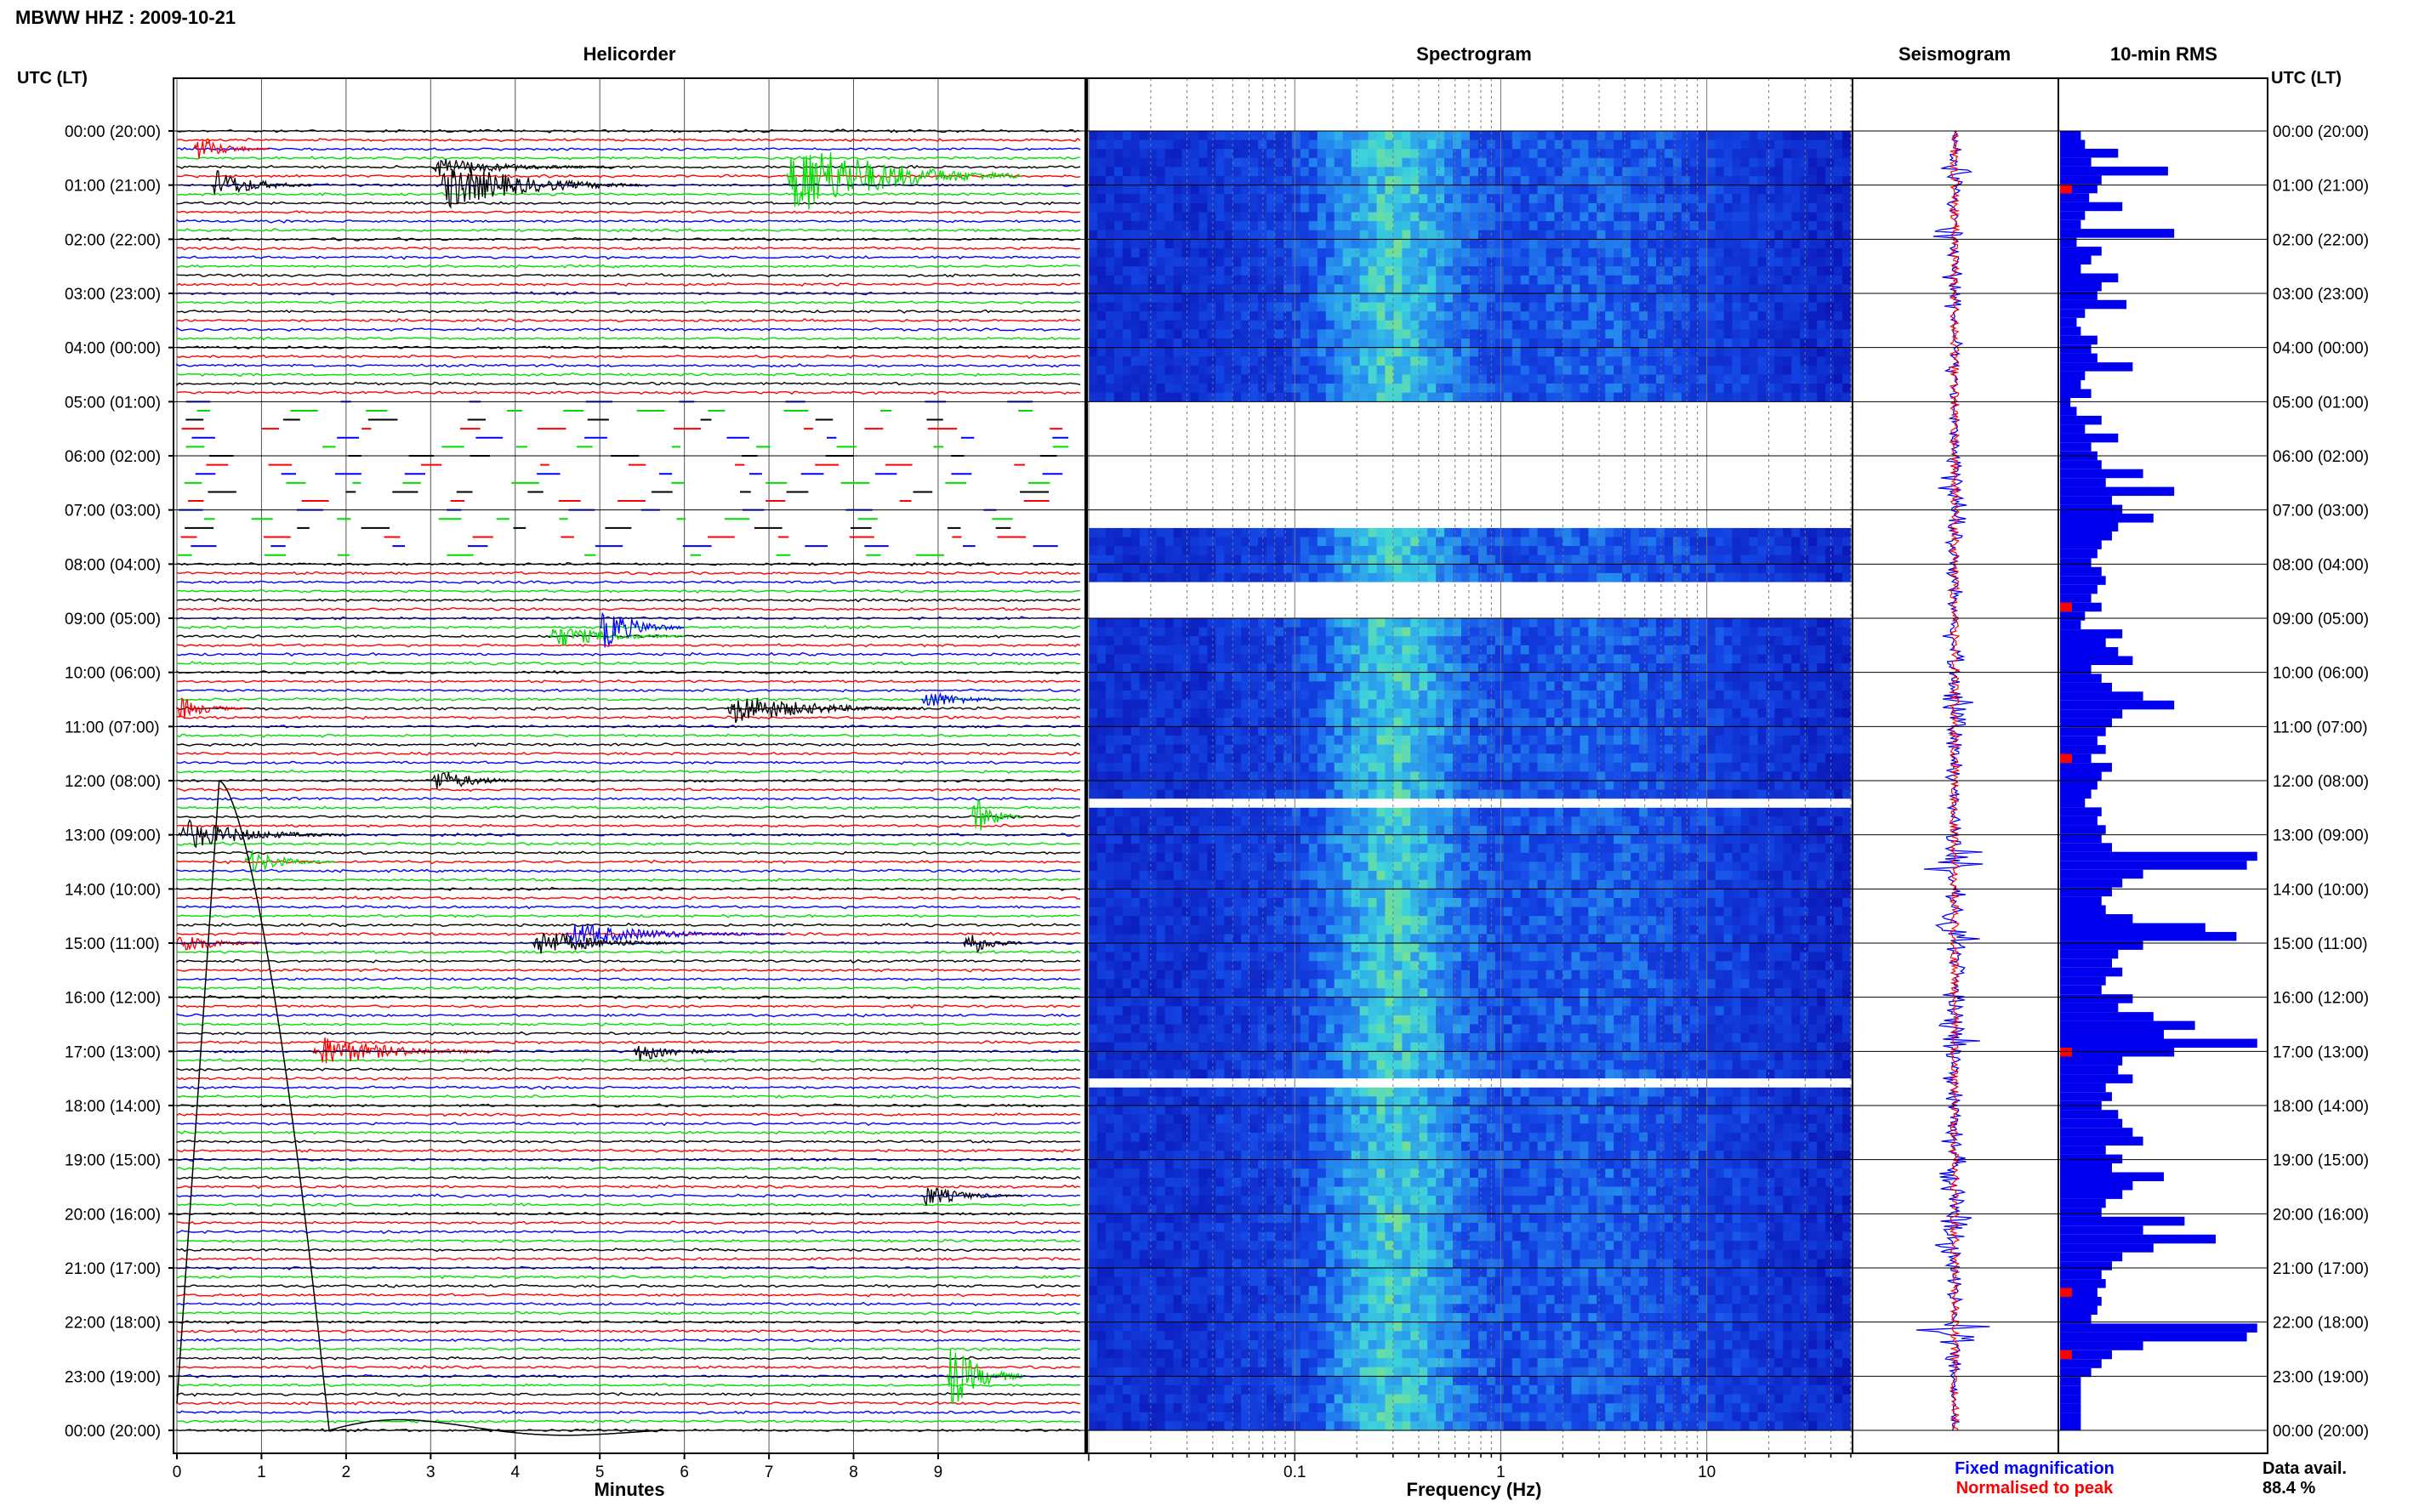 The height and width of the screenshot is (1512, 2419). Describe the element at coordinates (1470, 605) in the screenshot. I see `spectrogram-gap` at that location.